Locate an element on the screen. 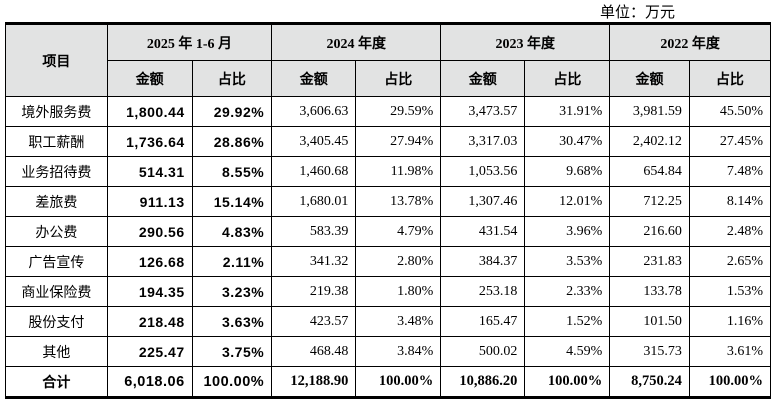 The height and width of the screenshot is (406, 776). row-item-label: 境外服务费 is located at coordinates (56, 111).